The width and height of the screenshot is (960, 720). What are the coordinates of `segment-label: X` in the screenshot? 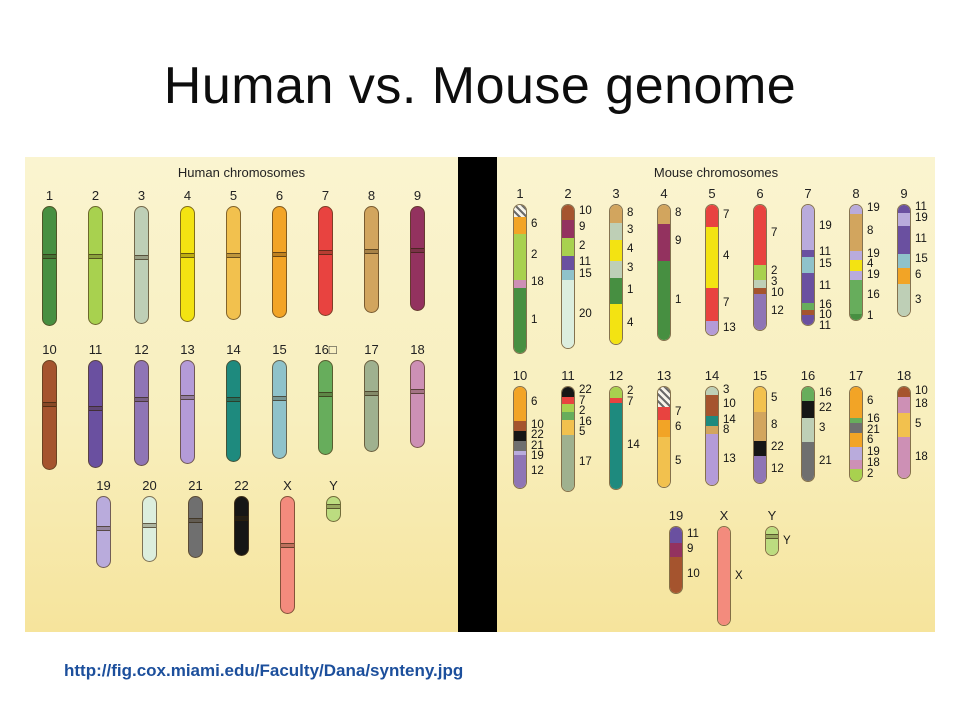 It's located at (739, 575).